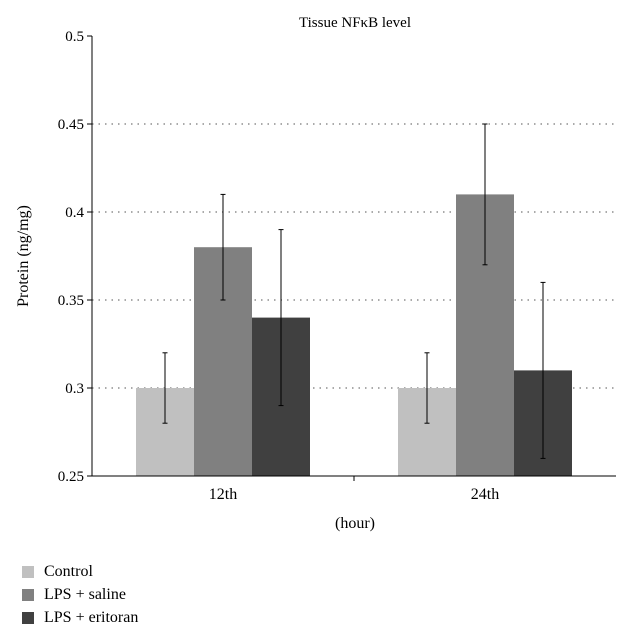 The image size is (618, 632). I want to click on legend-label-lps-eritoran: LPS + eritoran, so click(91, 617).